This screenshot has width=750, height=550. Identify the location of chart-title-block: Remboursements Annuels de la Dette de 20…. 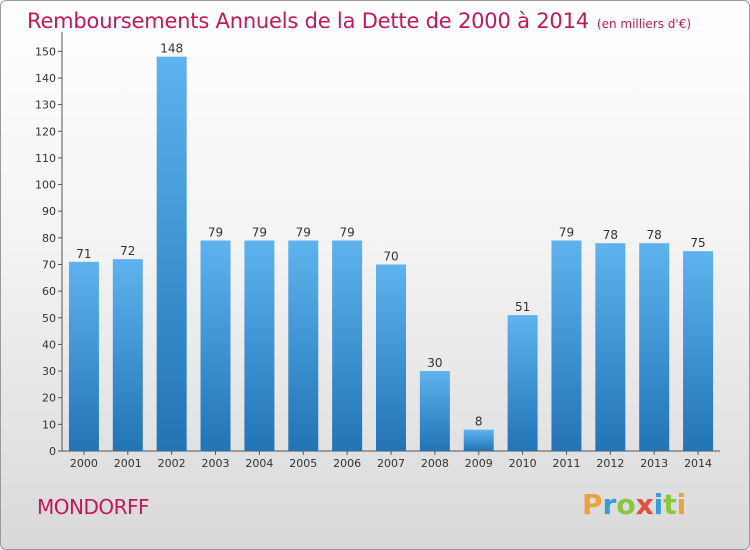
(359, 21).